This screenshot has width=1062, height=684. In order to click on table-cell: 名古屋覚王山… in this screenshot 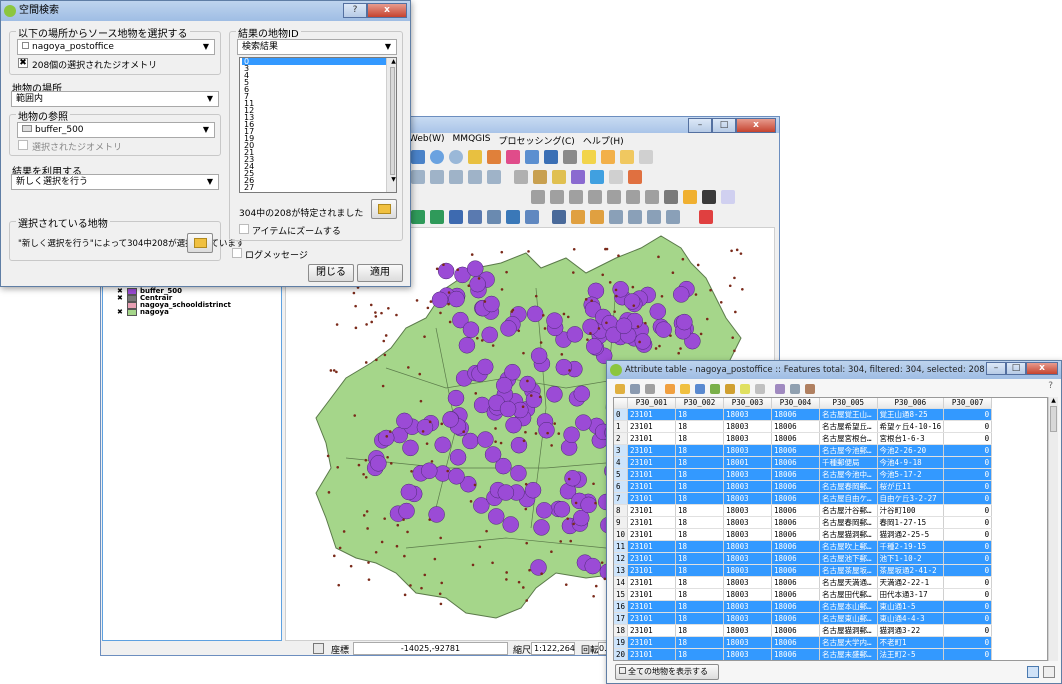, I will do `click(848, 414)`.